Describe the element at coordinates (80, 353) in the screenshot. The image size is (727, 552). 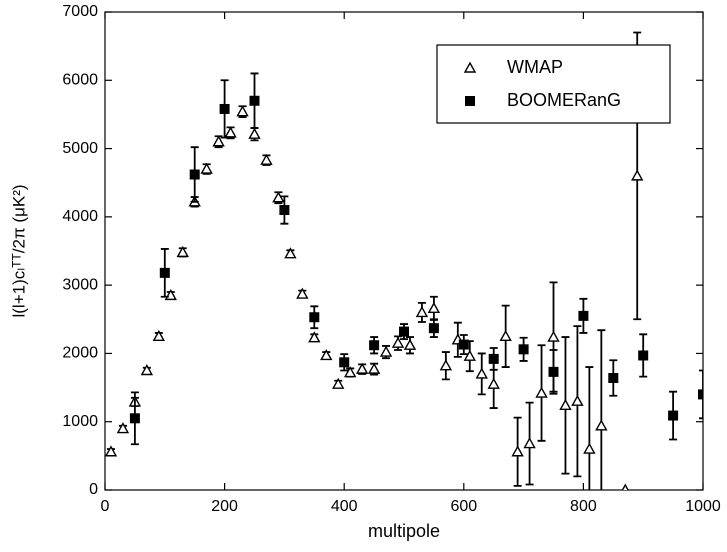
I see `y-tick-label: 2000` at that location.